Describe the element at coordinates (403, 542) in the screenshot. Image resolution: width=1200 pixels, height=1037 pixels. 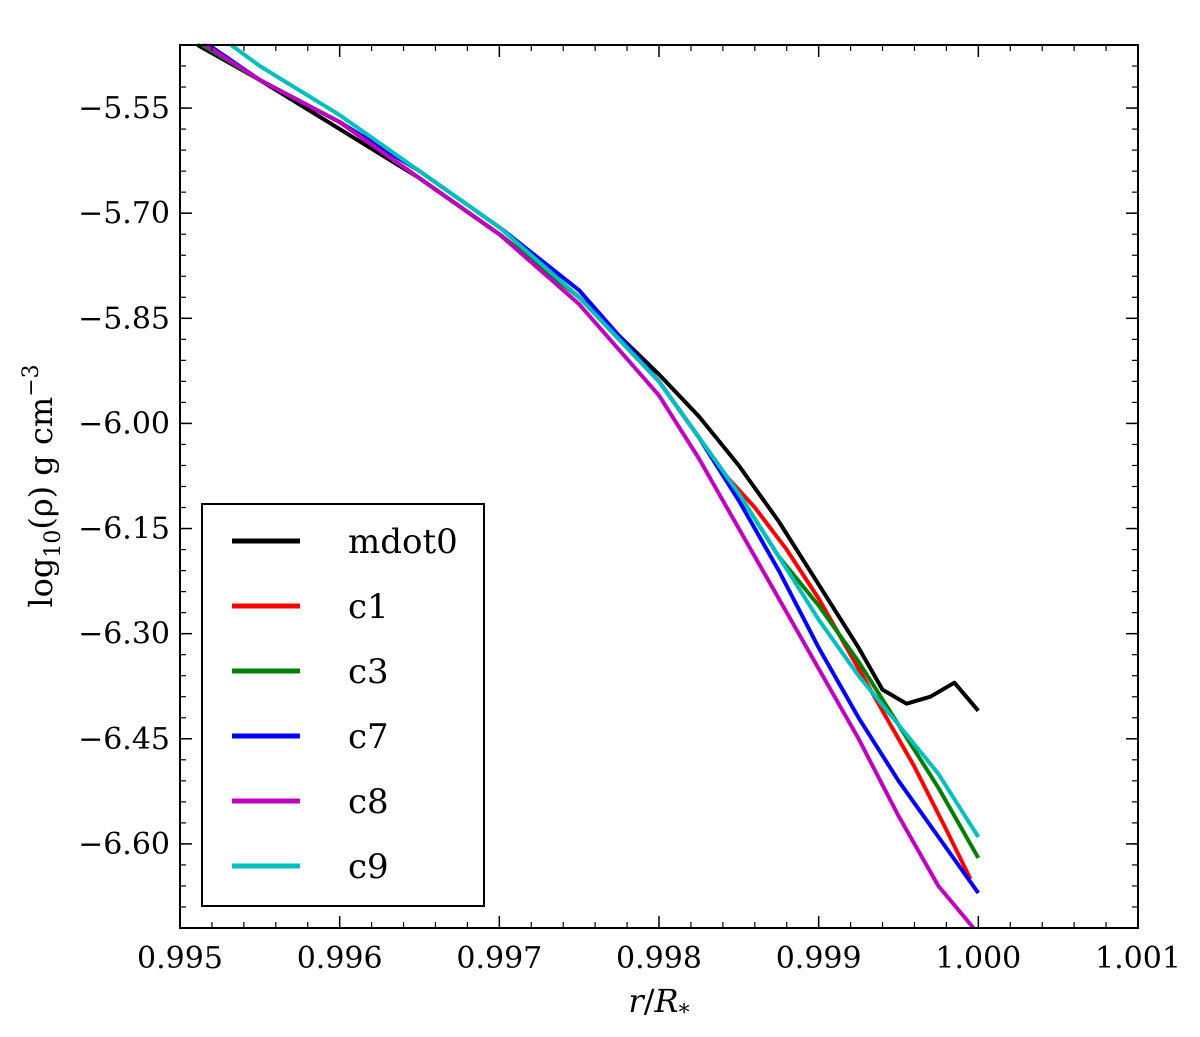
I see `legend-label-mdot0: mdot0` at that location.